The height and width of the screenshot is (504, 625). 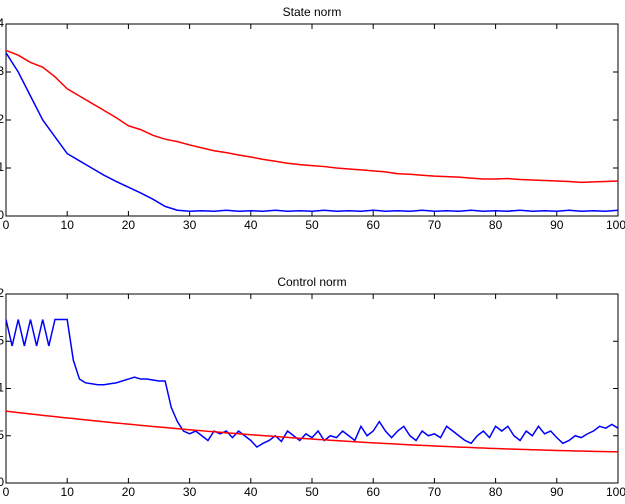 I want to click on y-tick-label: 4, so click(x=2, y=23).